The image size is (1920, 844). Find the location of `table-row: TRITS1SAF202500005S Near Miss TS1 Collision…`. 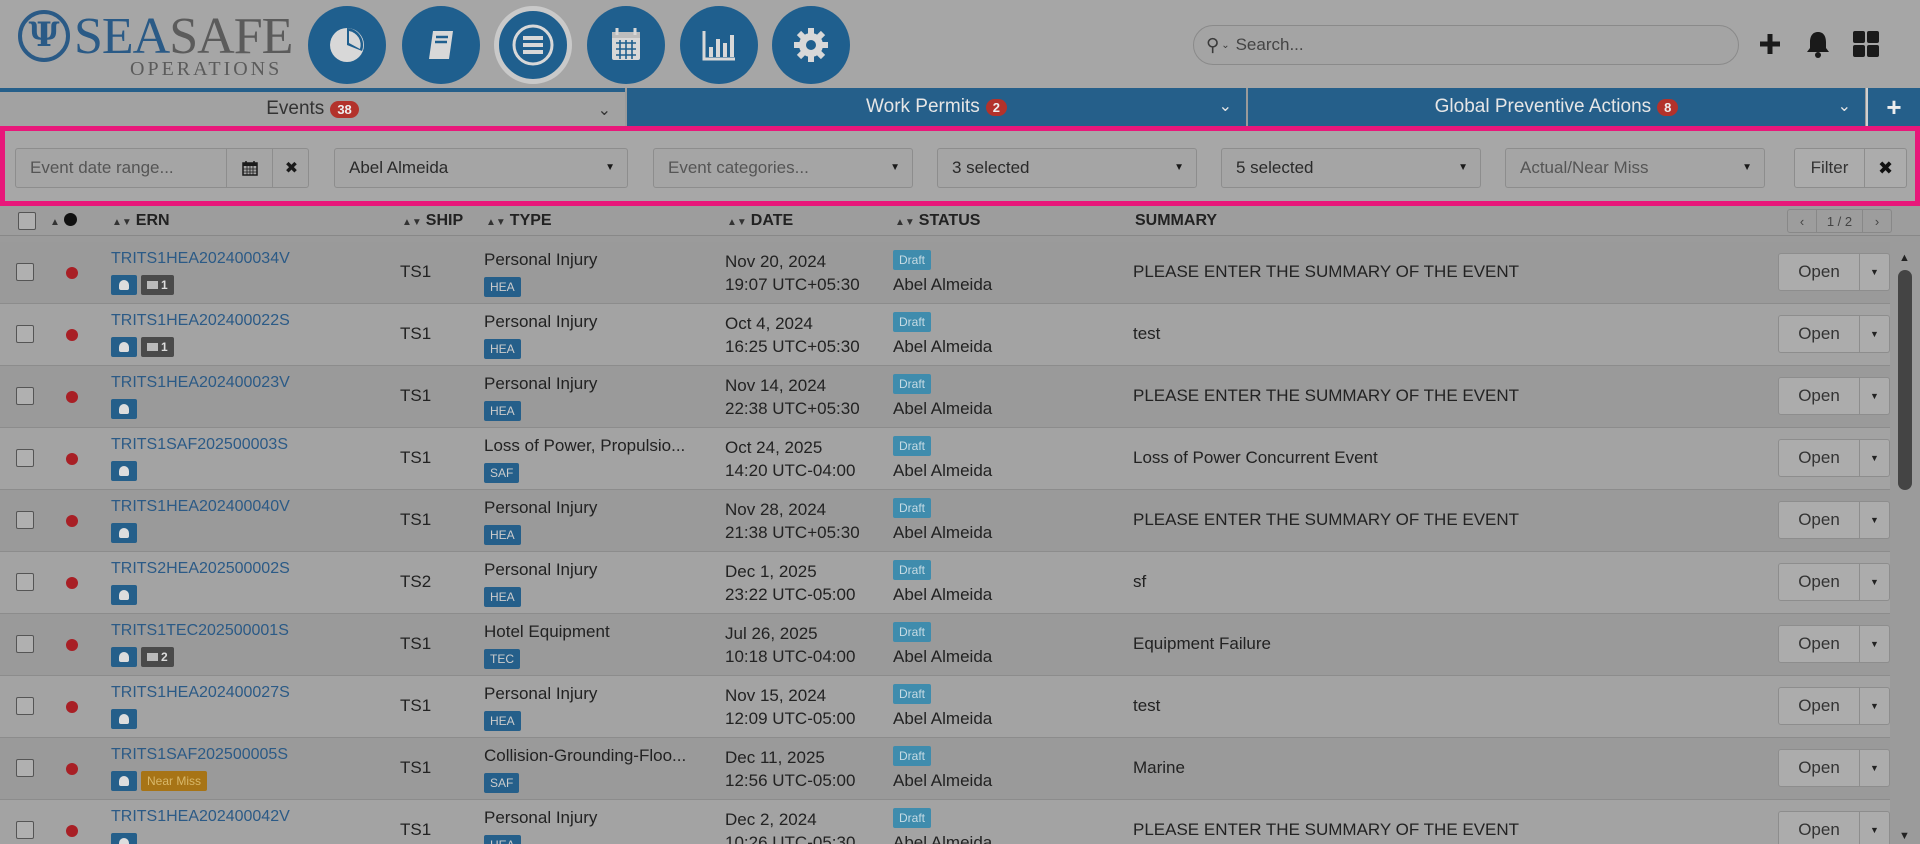

table-row: TRITS1SAF202500005S Near Miss TS1 Collision… is located at coordinates (945, 769).